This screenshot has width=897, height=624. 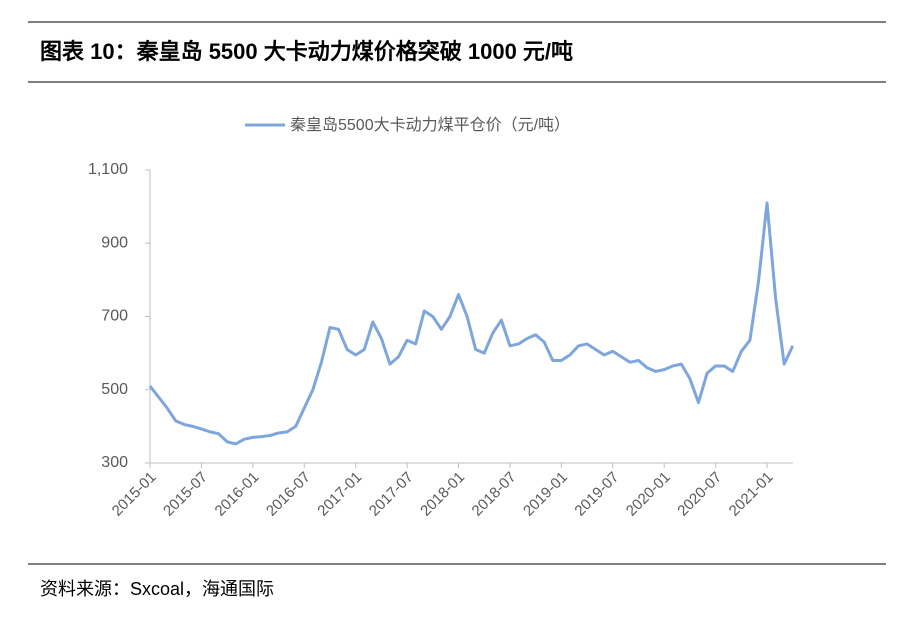 I want to click on y-tick-label: 300, so click(x=114, y=462).